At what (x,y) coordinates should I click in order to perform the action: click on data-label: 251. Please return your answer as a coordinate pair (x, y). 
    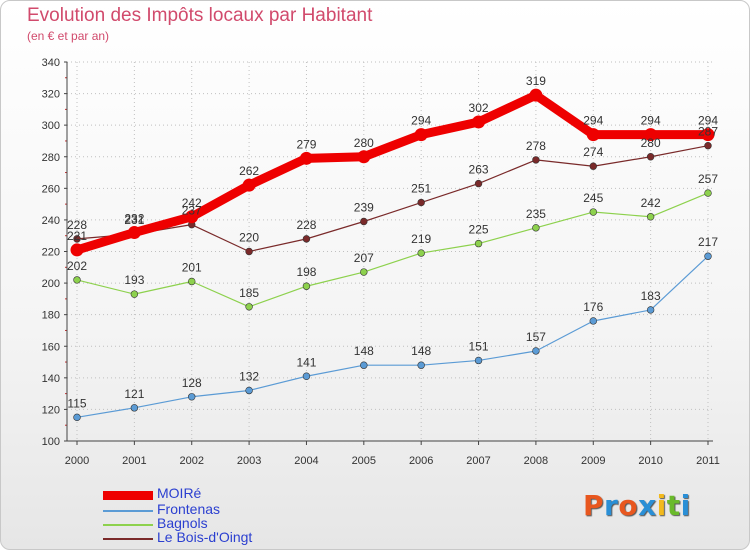
    Looking at the image, I should click on (421, 189).